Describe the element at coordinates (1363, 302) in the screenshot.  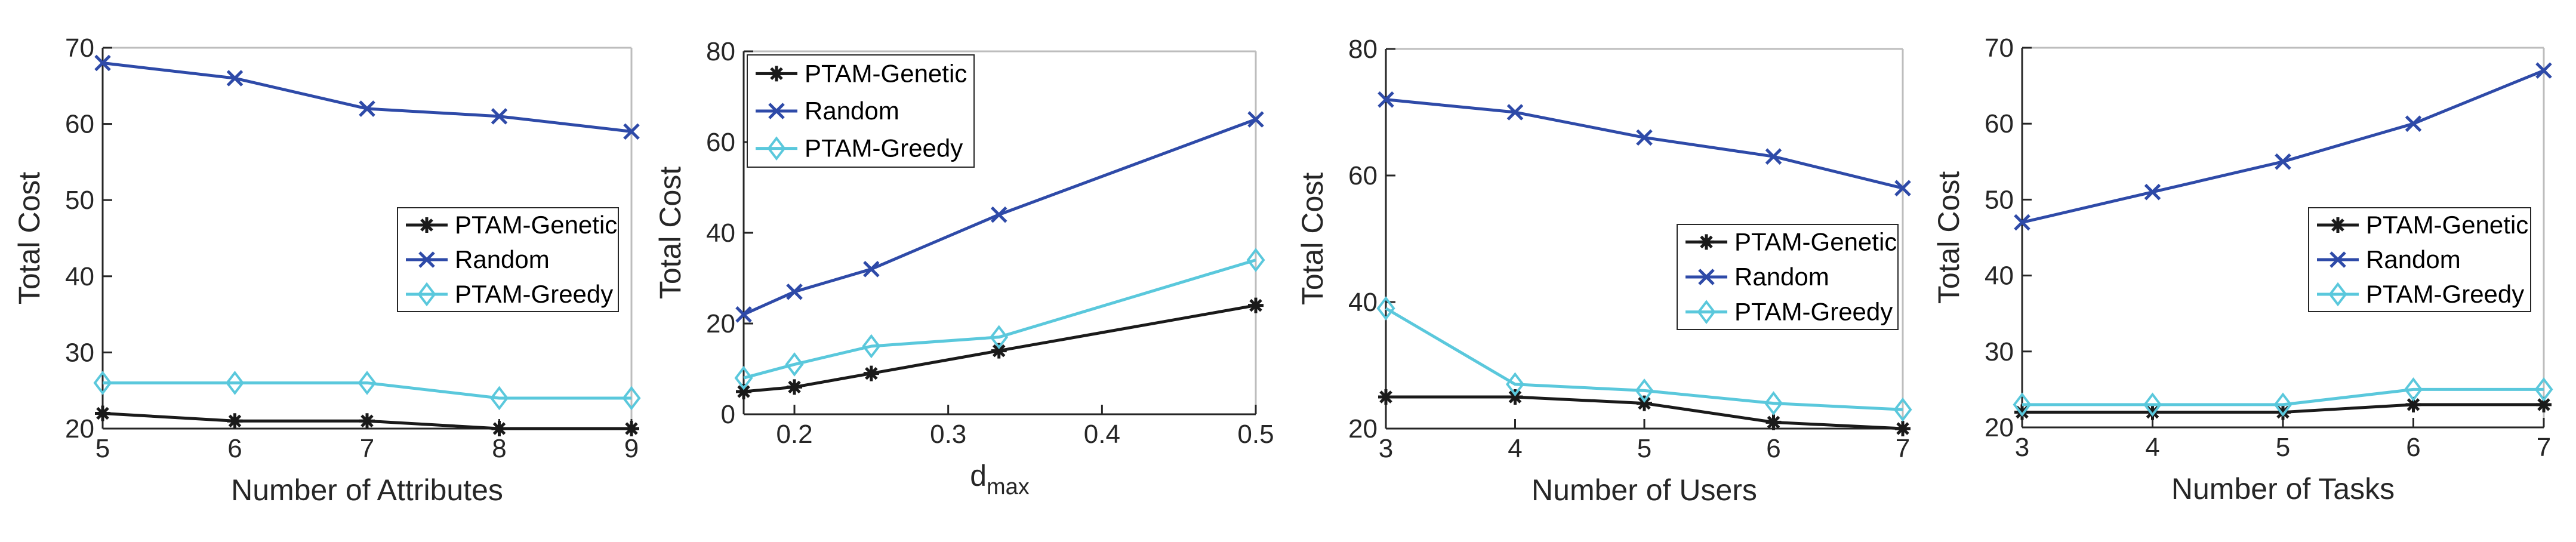
I see `y-tick-label: 40` at that location.